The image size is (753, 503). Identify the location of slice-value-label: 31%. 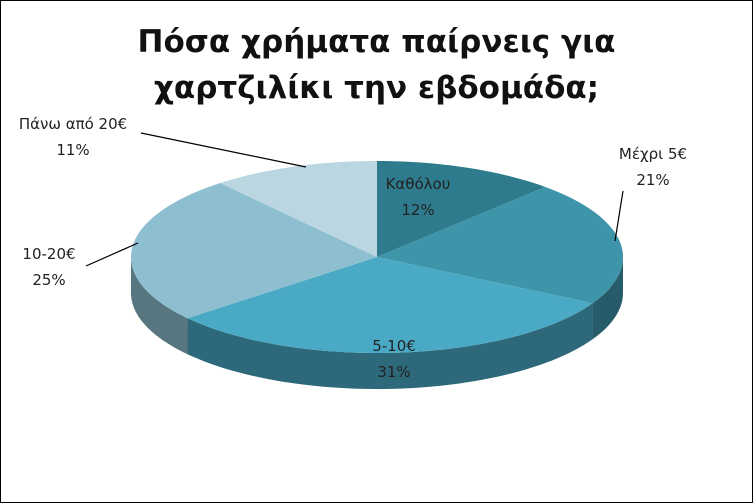
(393, 372).